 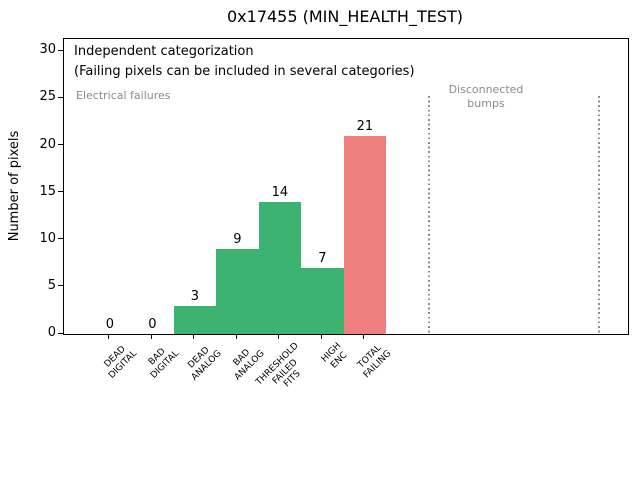 What do you see at coordinates (365, 127) in the screenshot?
I see `bar-value-label-6: 21` at bounding box center [365, 127].